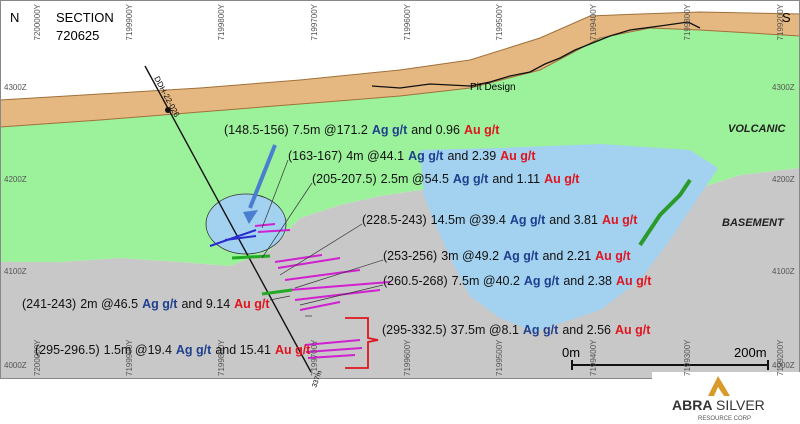 The width and height of the screenshot is (800, 424). What do you see at coordinates (233, 238) in the screenshot?
I see `assay-bars-blue` at bounding box center [233, 238].